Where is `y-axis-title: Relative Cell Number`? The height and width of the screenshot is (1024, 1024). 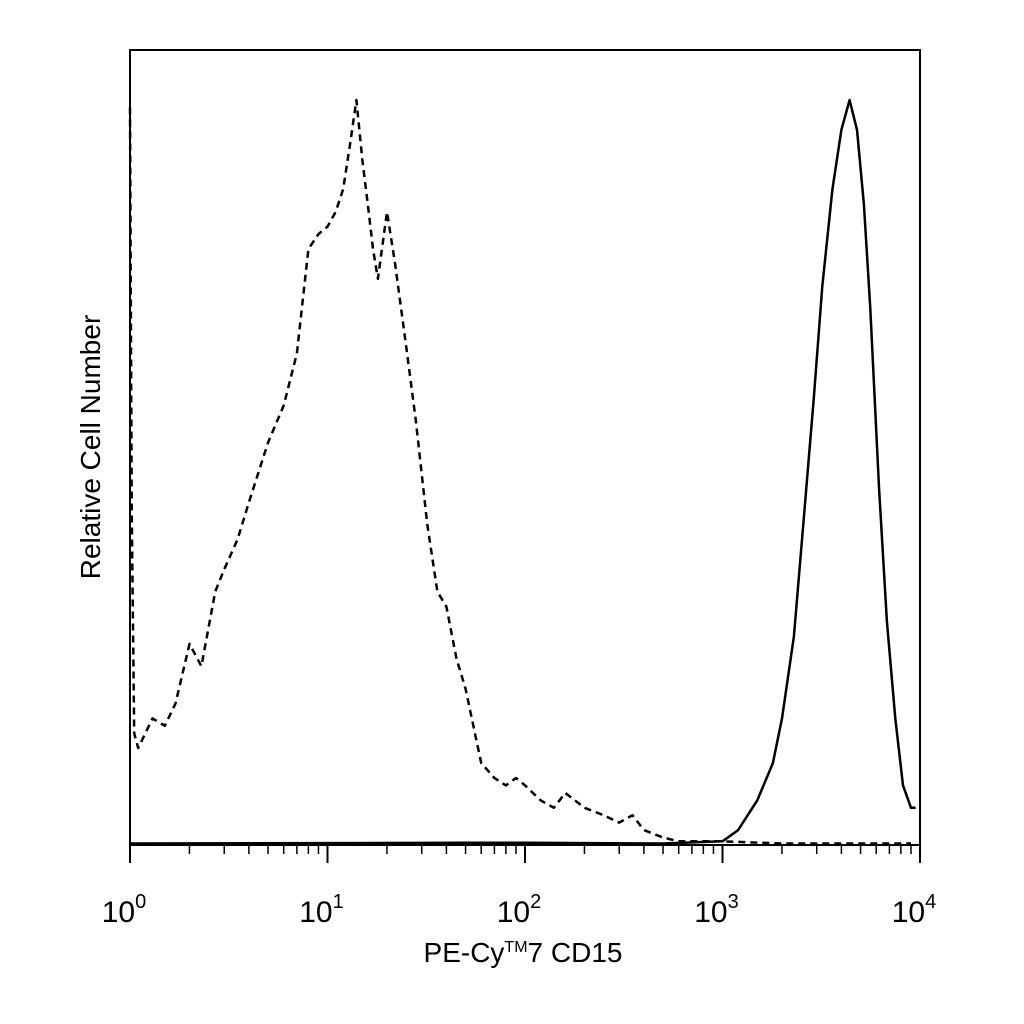
y-axis-title: Relative Cell Number is located at coordinates (90, 447).